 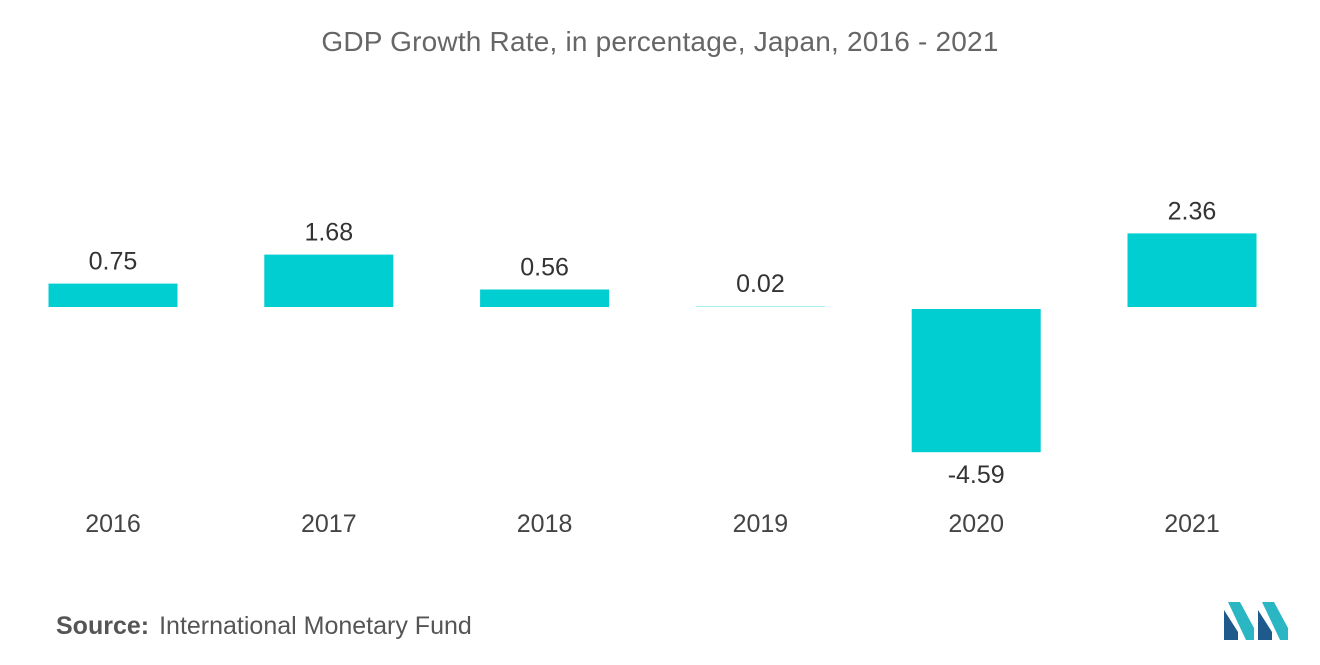 What do you see at coordinates (329, 280) in the screenshot?
I see `bar-2017` at bounding box center [329, 280].